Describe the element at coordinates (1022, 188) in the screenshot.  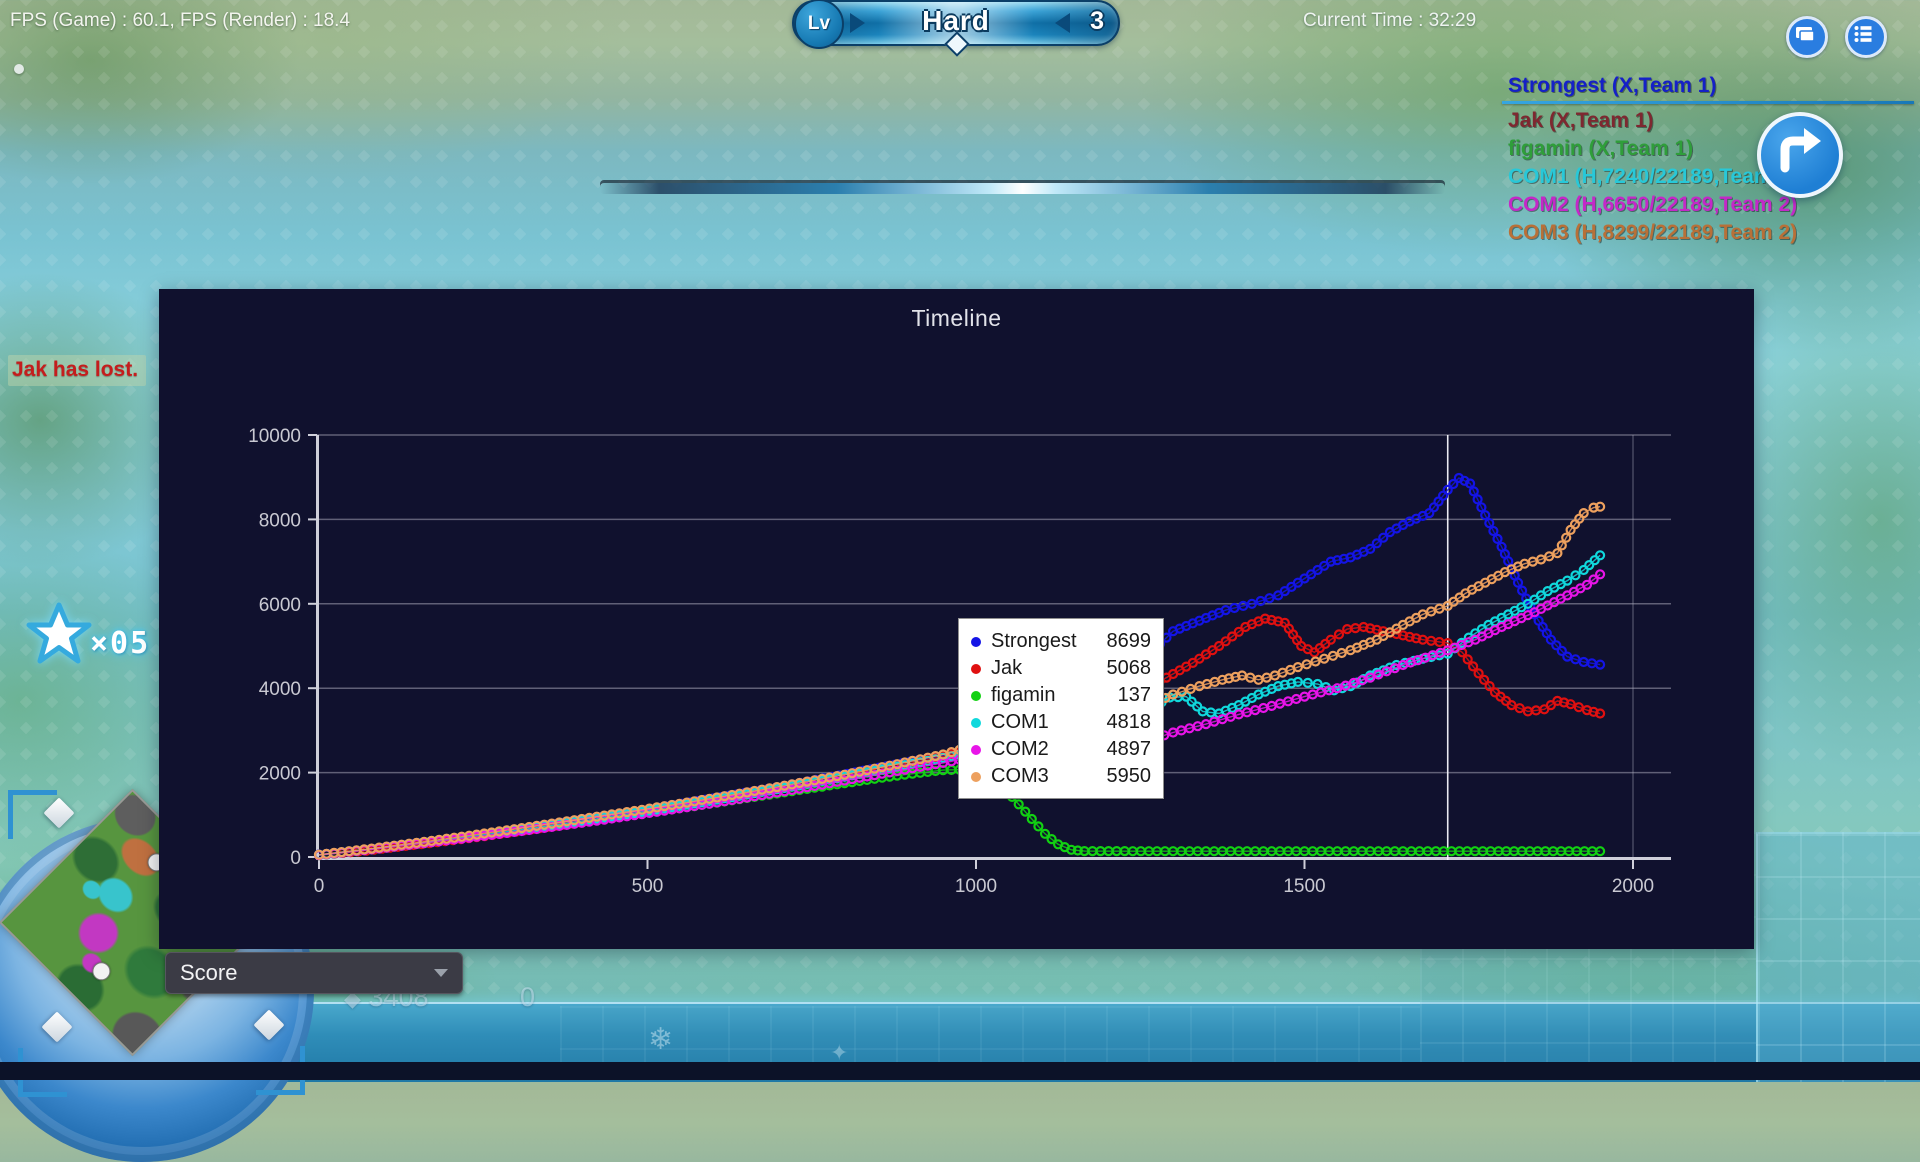
I see `charge-glow-bar` at that location.